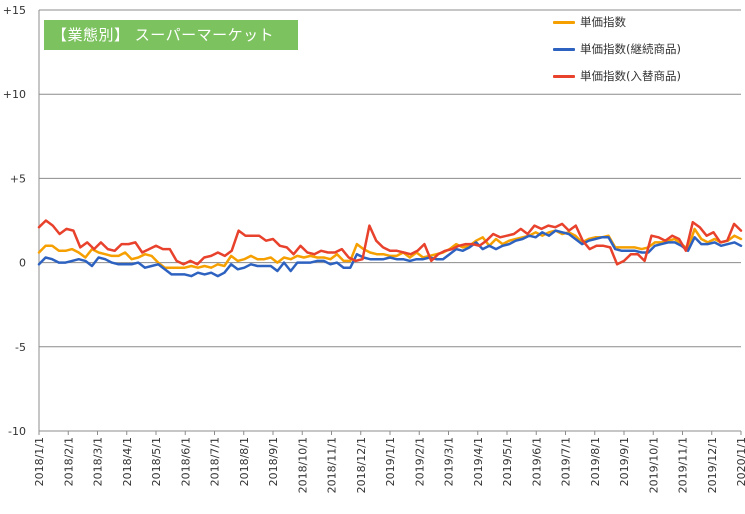 The height and width of the screenshot is (514, 745). What do you see at coordinates (595, 461) in the screenshot?
I see `x-tick-label: 2019/8/1` at bounding box center [595, 461].